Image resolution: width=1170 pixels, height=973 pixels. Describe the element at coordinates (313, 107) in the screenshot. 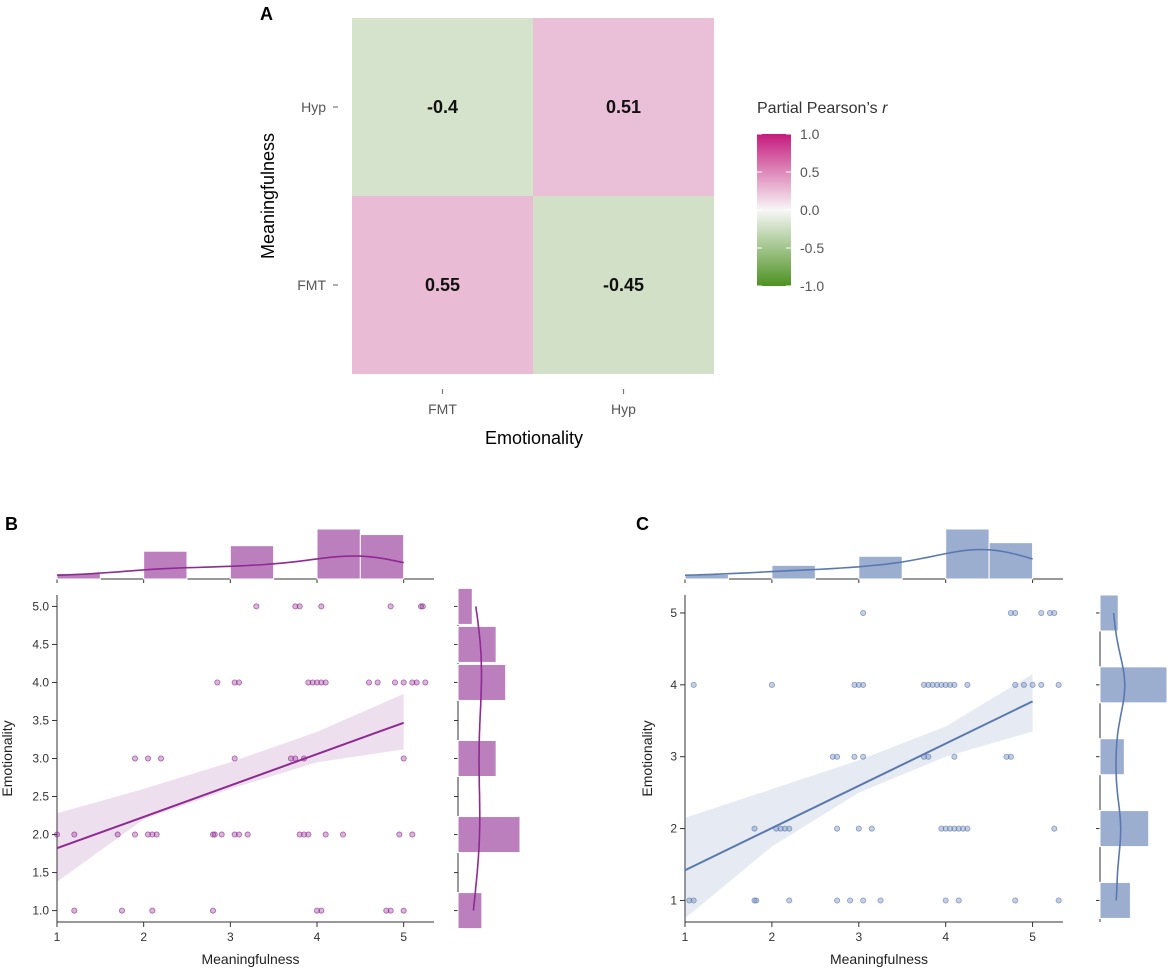

I see `heatmap-y-tick-label: Hyp` at that location.